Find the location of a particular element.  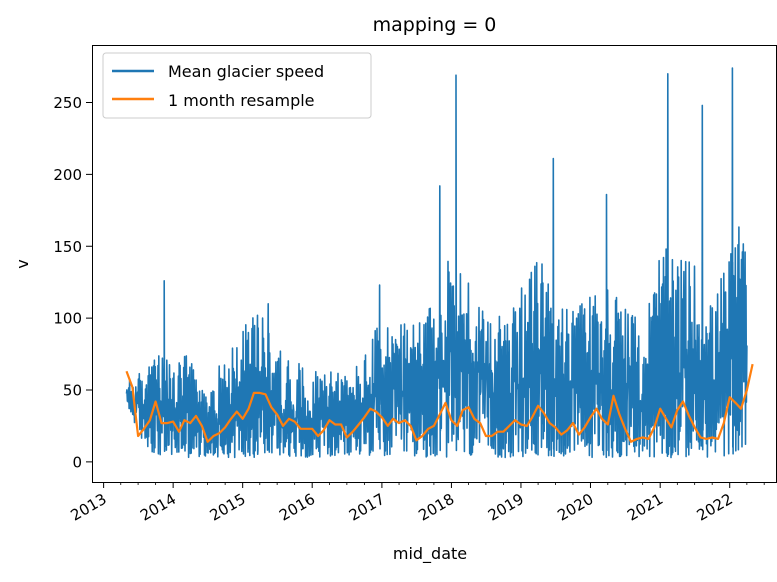

y-tick-label: 250 is located at coordinates (67, 103).